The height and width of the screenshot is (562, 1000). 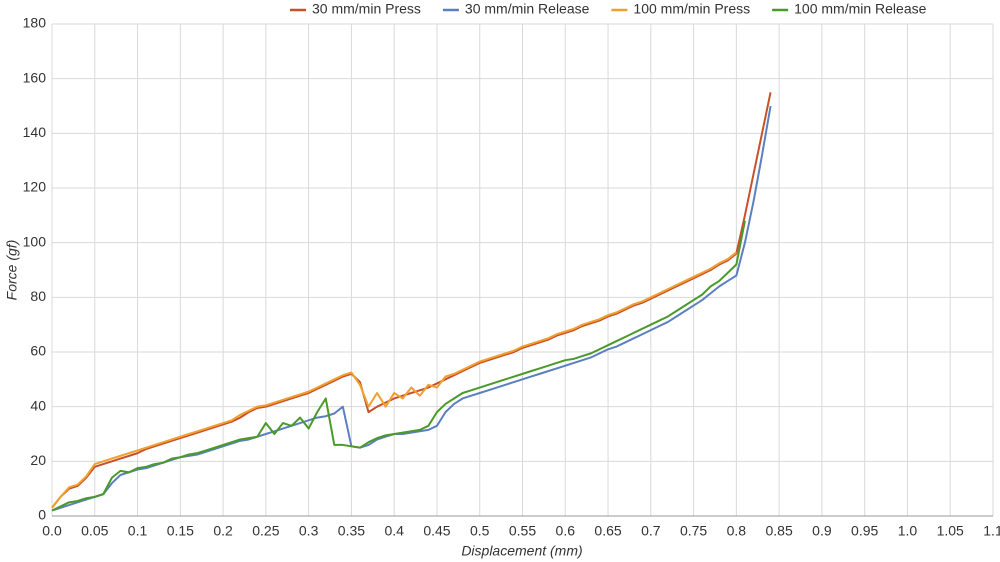 I want to click on x-tick-label: 0.7, so click(x=651, y=531).